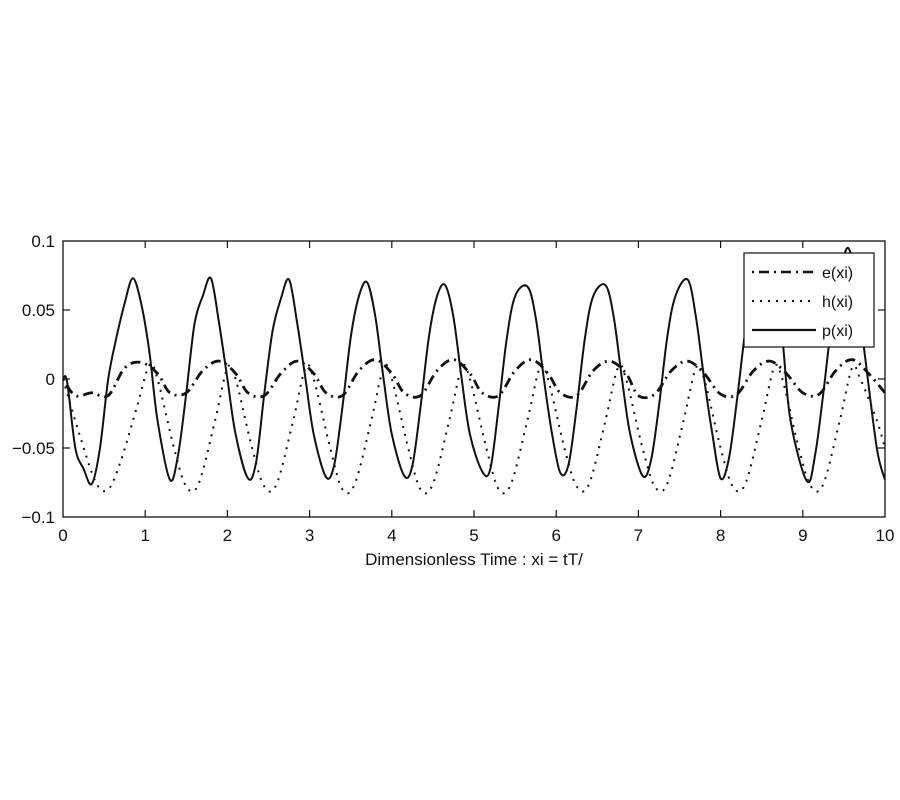 This screenshot has height=800, width=900. Describe the element at coordinates (38, 310) in the screenshot. I see `y-tick-label: 0.05` at that location.